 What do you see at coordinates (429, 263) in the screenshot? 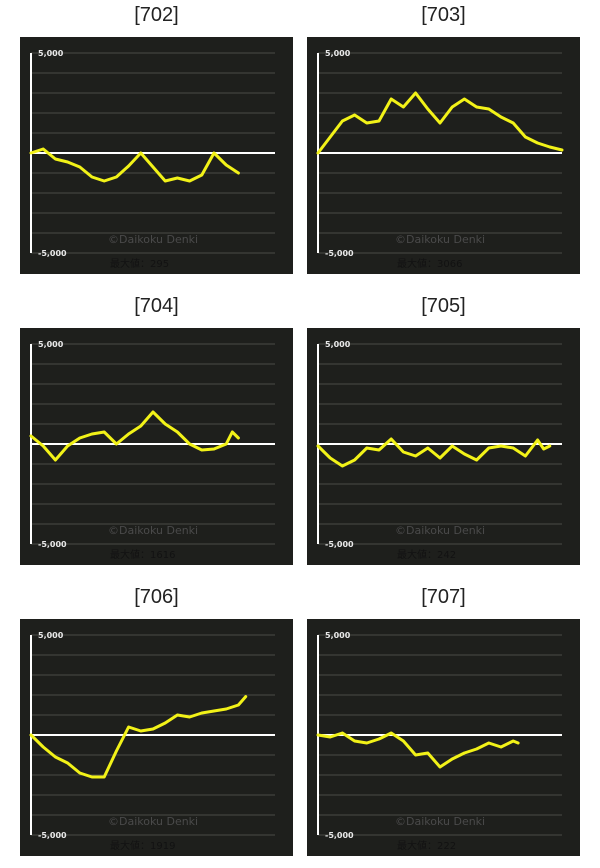
I see `max-value-label: 最大値：3066` at bounding box center [429, 263].